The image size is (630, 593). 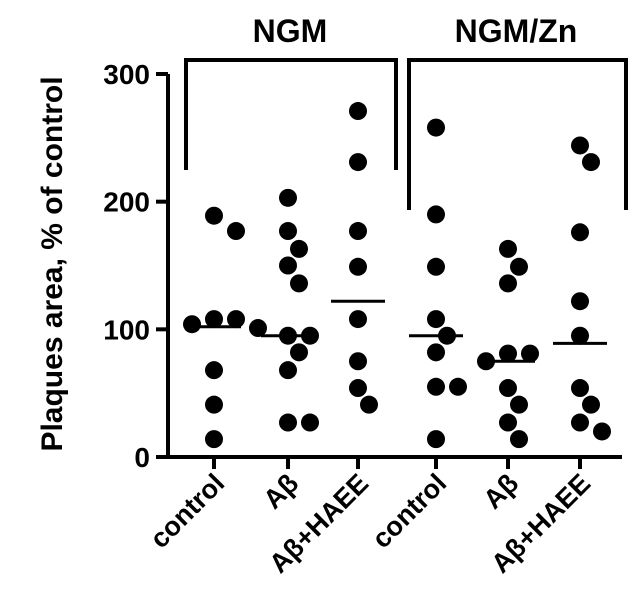 I want to click on y-tick-label: 100, so click(x=126, y=329).